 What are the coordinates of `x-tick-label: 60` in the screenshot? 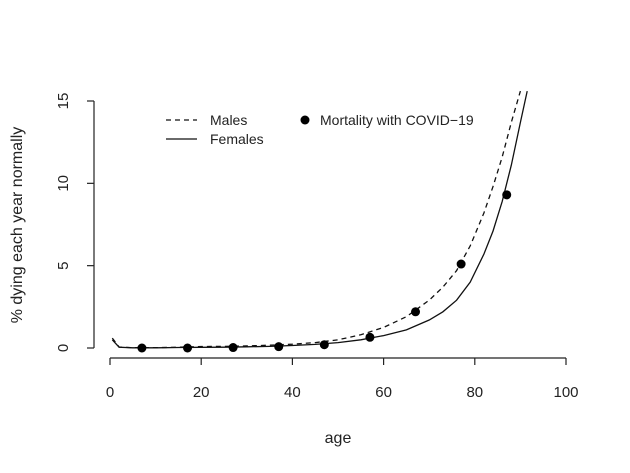 It's located at (383, 392).